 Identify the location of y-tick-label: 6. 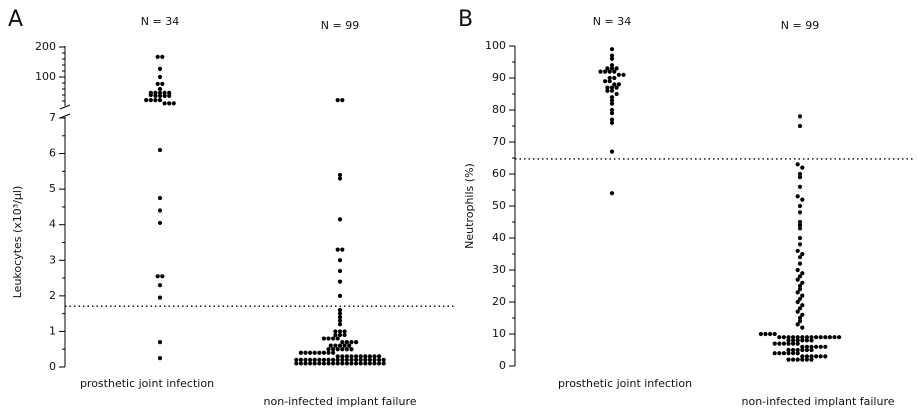
(52, 153).